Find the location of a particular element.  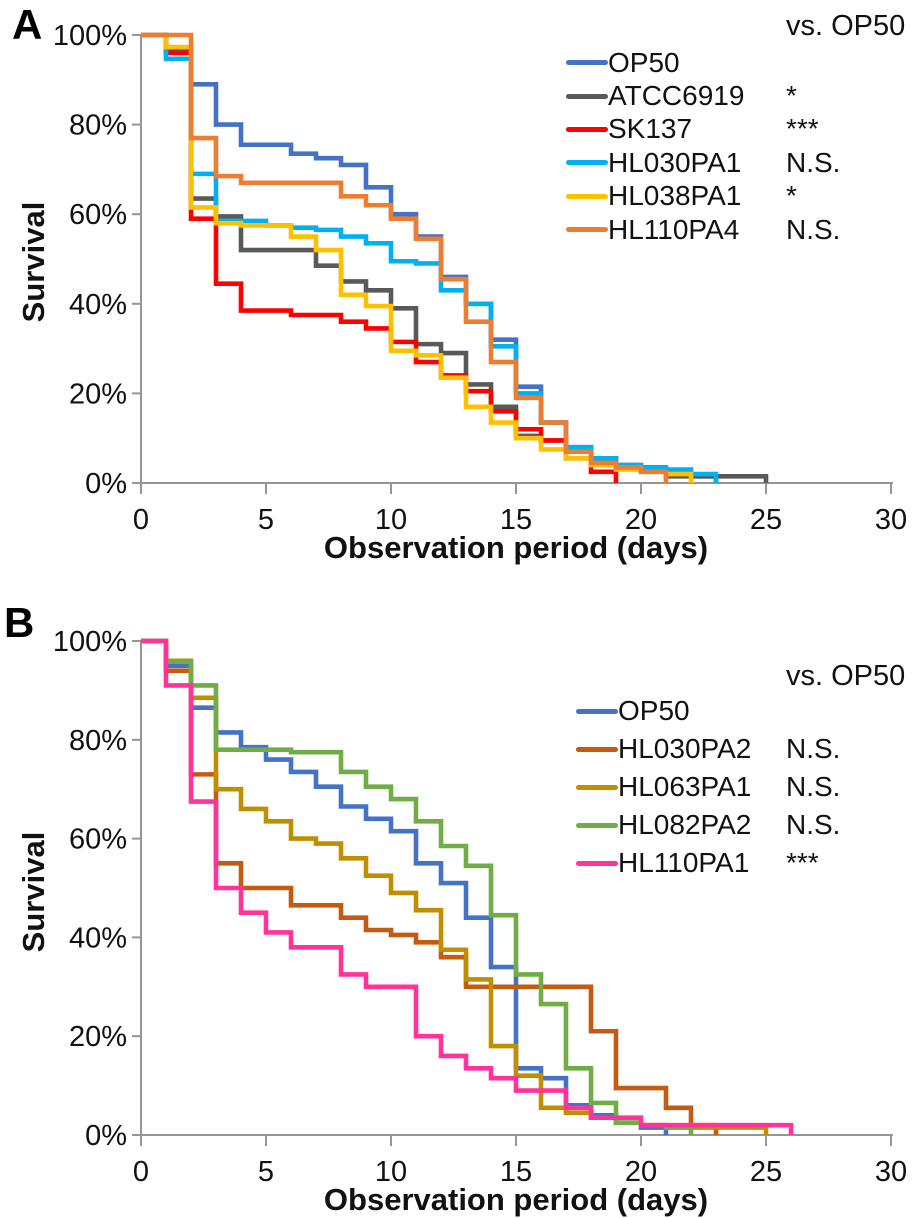

panel-b-letter: B is located at coordinates (19, 622).